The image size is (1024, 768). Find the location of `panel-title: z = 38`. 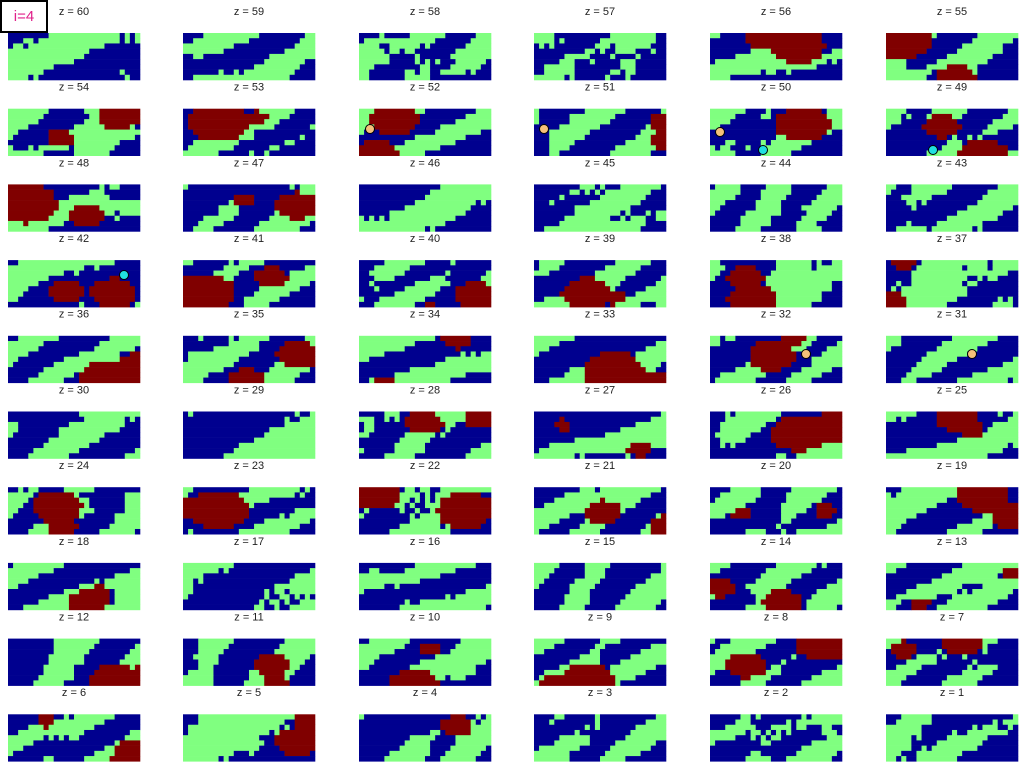

panel-title: z = 38 is located at coordinates (776, 239).